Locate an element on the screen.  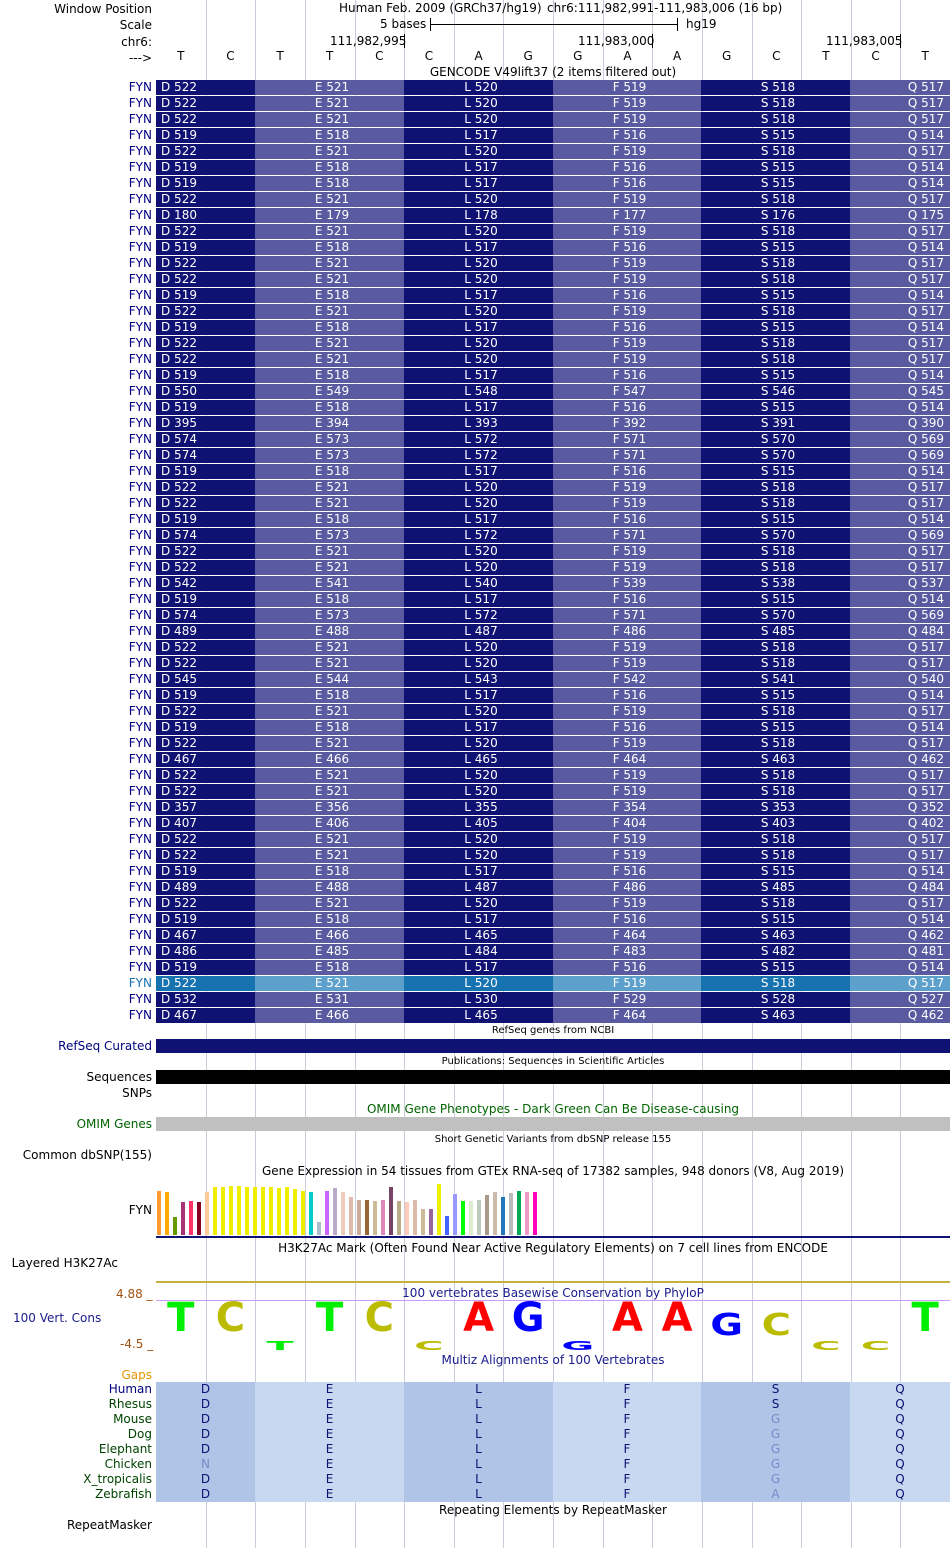
refseq-label: RefSeq Curated is located at coordinates (105, 1046).